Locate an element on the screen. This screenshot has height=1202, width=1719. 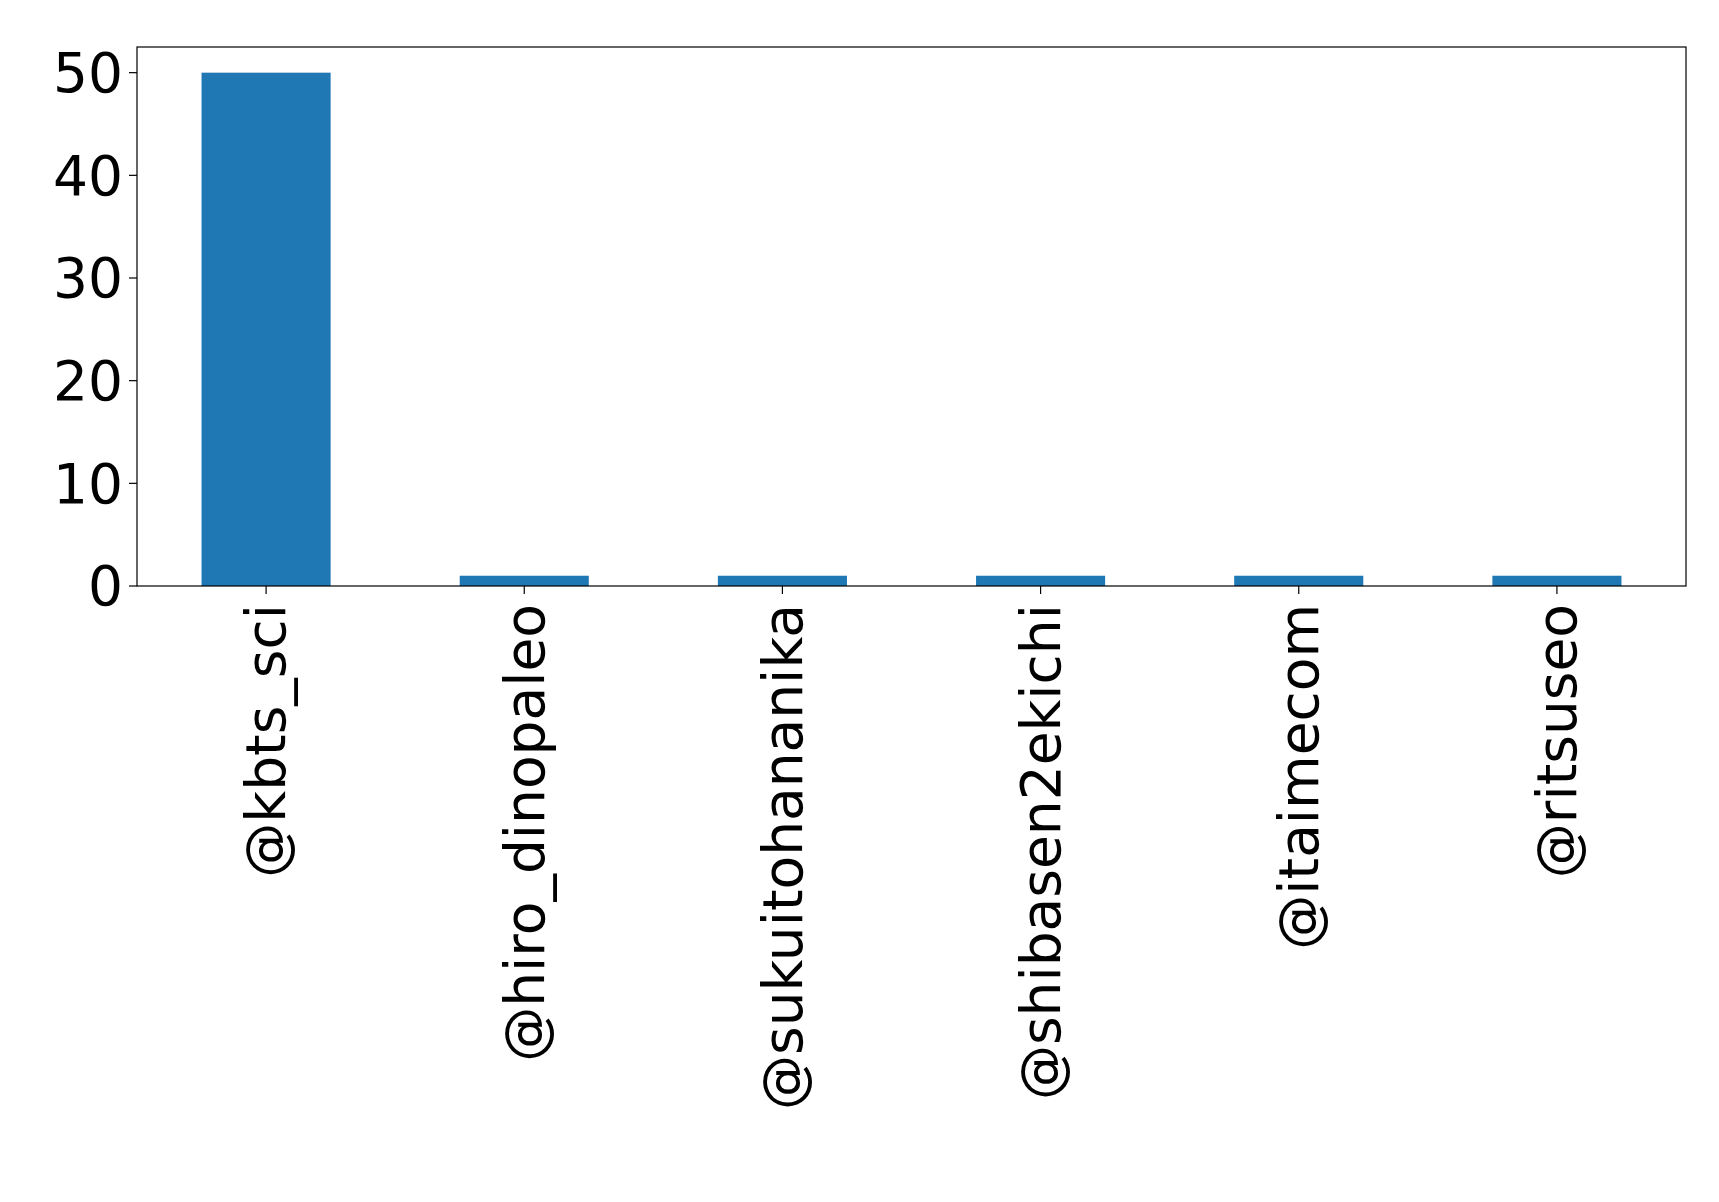
x-tick-label: @sukuitohananika is located at coordinates (782, 857).